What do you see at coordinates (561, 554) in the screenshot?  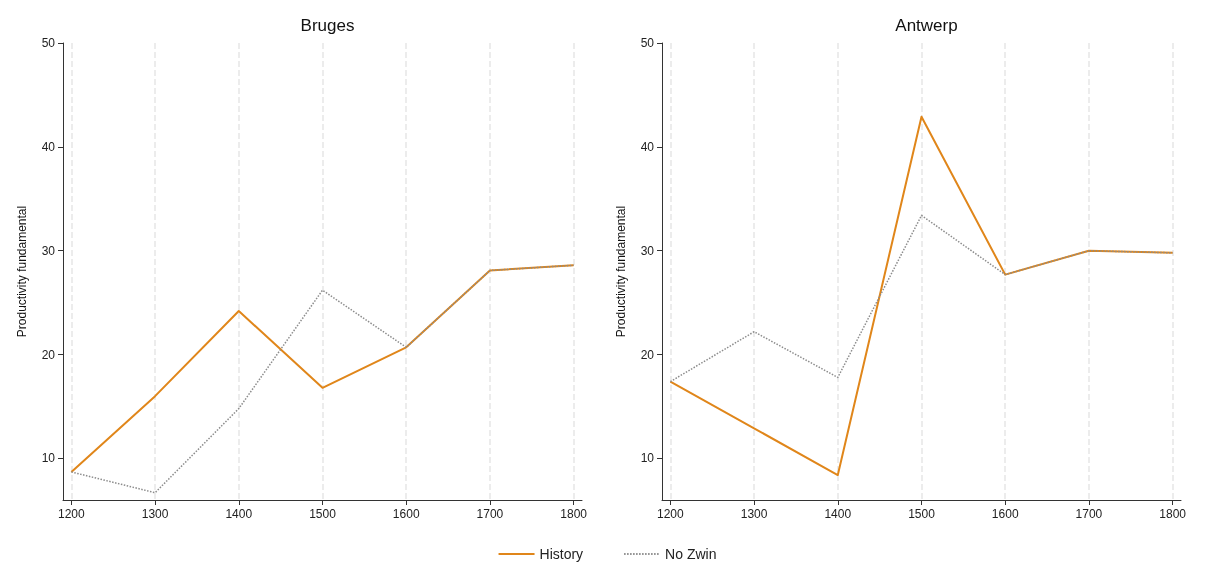 I see `legend-label: History` at bounding box center [561, 554].